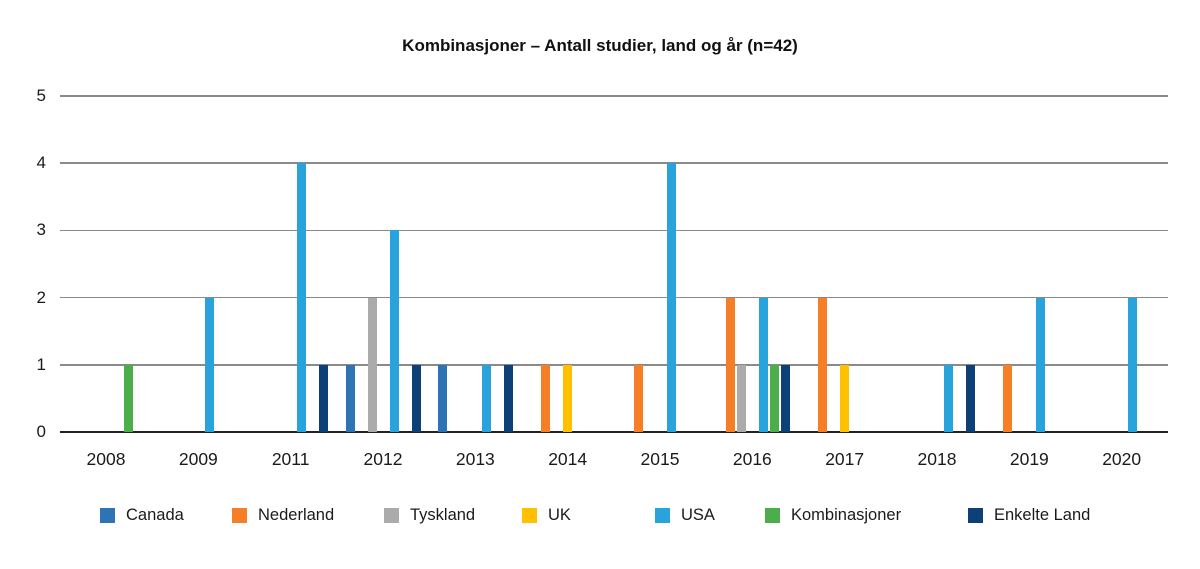  Describe the element at coordinates (846, 514) in the screenshot. I see `legend-label: Kombinasjoner` at that location.